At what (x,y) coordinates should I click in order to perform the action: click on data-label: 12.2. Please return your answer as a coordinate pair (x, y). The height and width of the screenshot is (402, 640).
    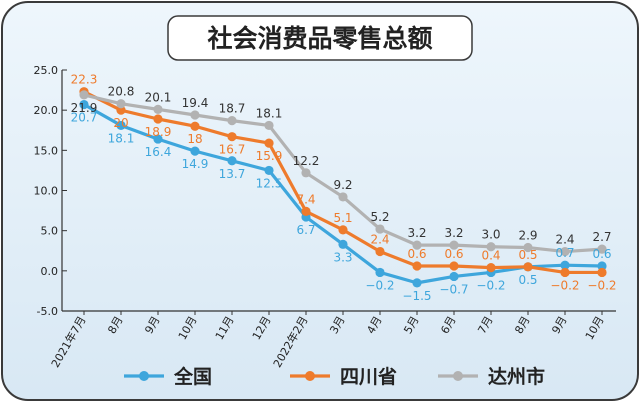
    Looking at the image, I should click on (306, 161).